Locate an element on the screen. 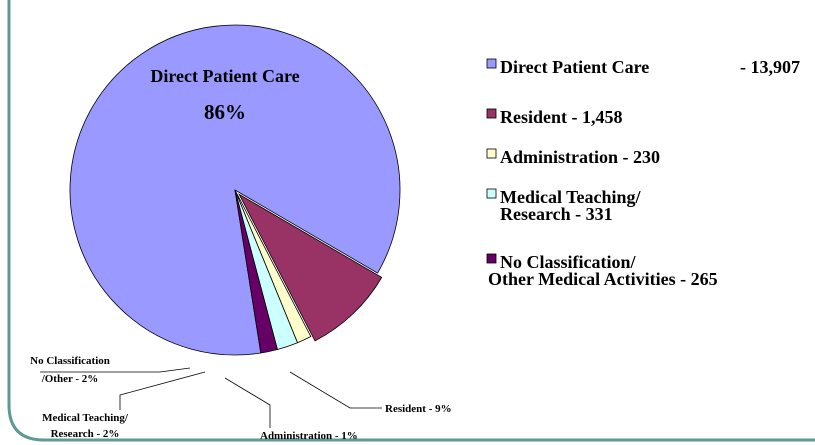 The height and width of the screenshot is (445, 815). legend-label: Direct Patient Care is located at coordinates (574, 67).